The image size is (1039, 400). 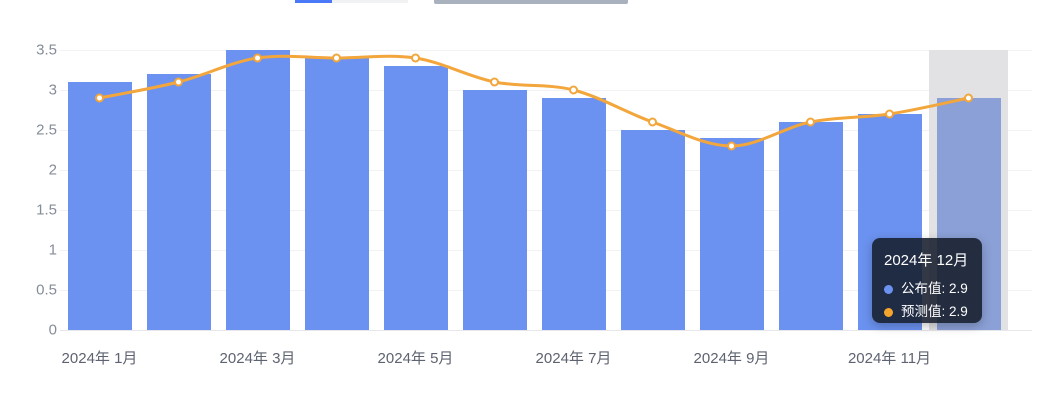 I want to click on x-tick-label: 2024年 3月, so click(x=257, y=358).